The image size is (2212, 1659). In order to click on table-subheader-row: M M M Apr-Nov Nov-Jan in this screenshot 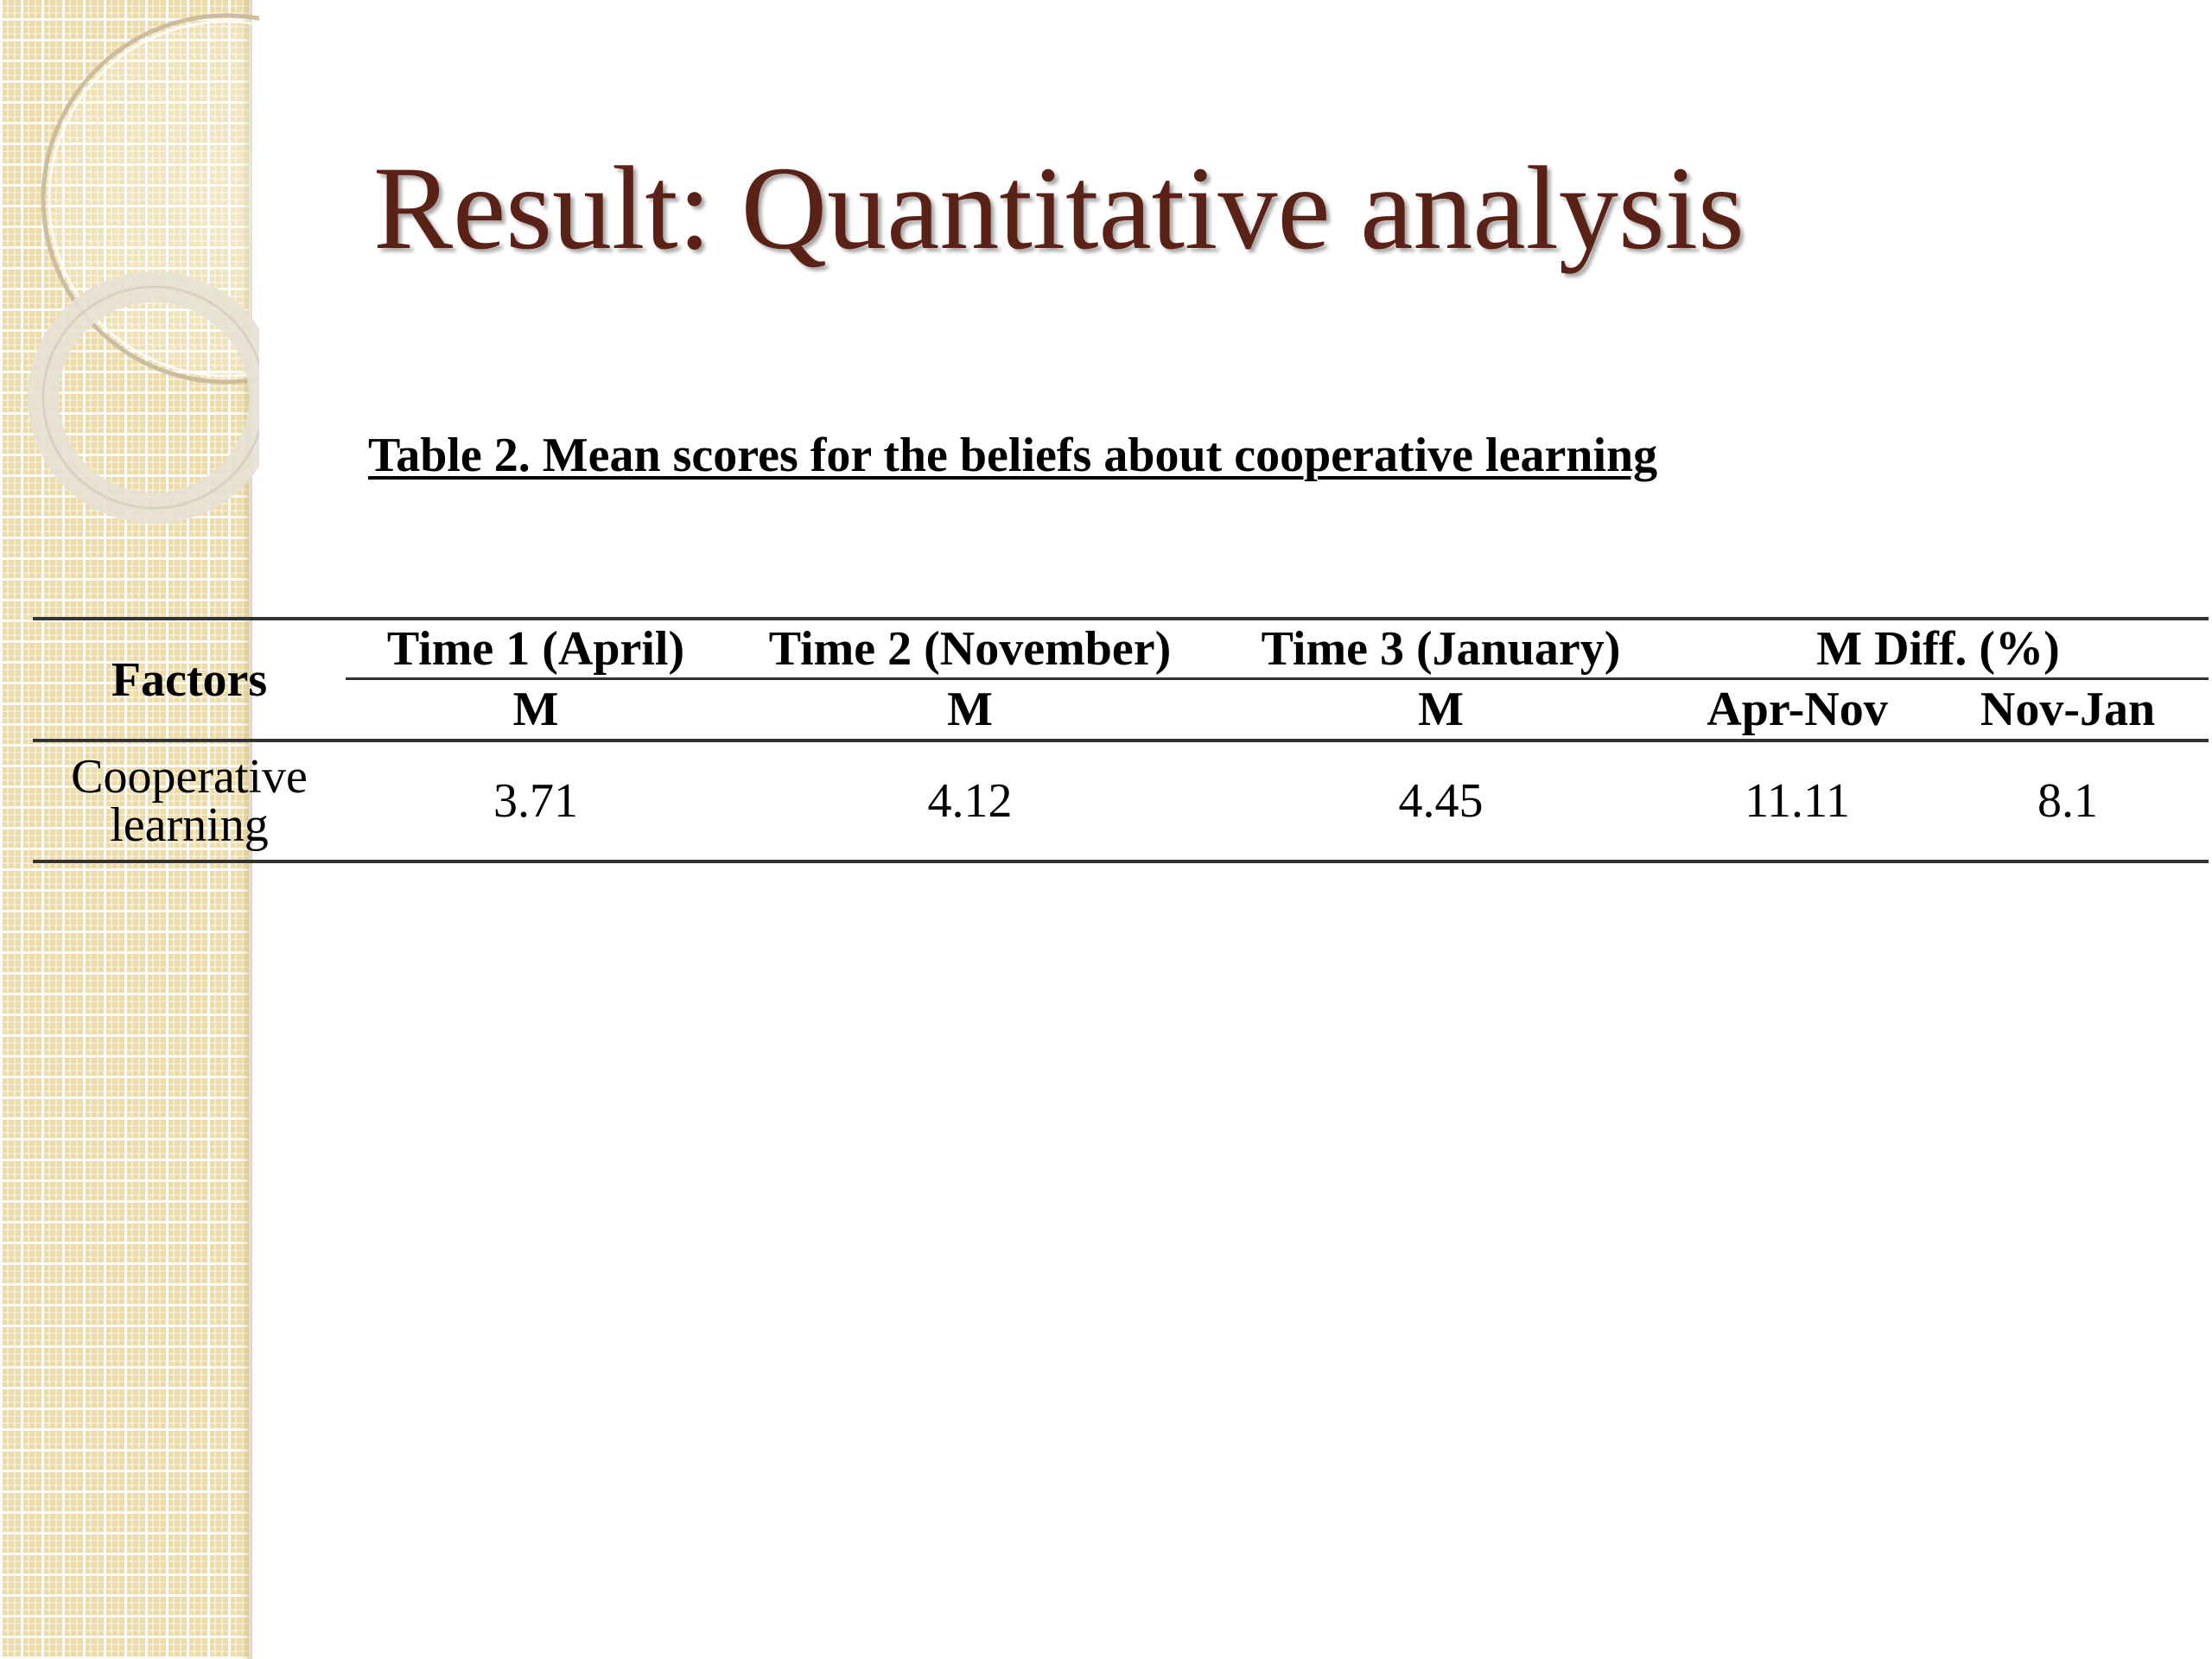, I will do `click(1121, 710)`.